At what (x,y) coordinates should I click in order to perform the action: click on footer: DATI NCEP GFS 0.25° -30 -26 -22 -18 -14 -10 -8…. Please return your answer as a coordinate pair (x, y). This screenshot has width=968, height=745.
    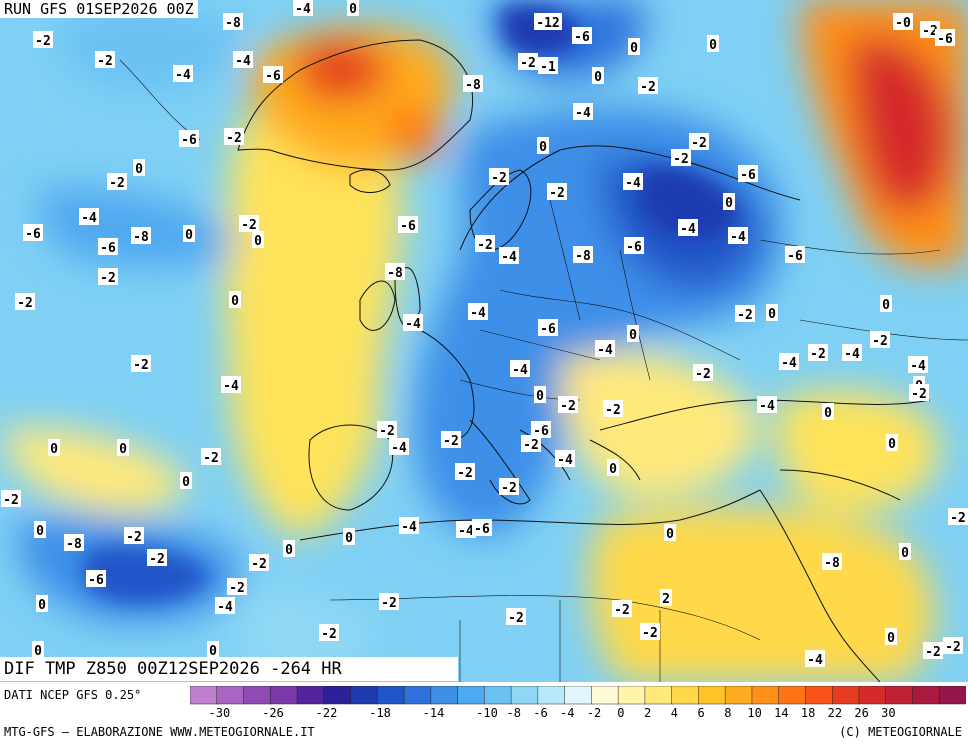
    Looking at the image, I should click on (484, 713).